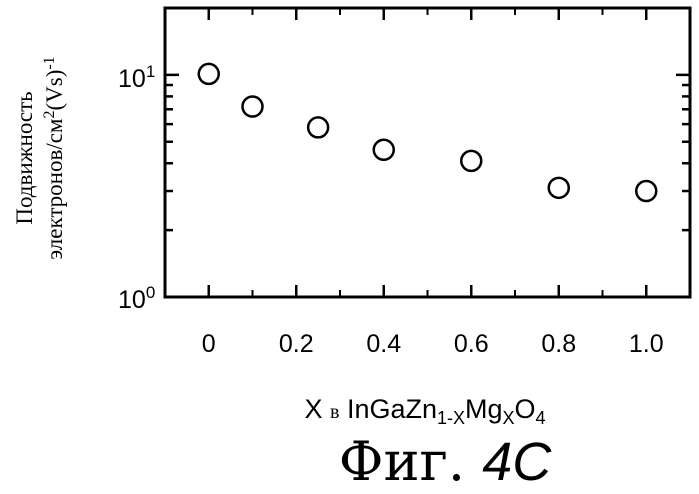 The width and height of the screenshot is (699, 494). I want to click on y-tick-label-10e0: 10⁰, so click(136, 298).